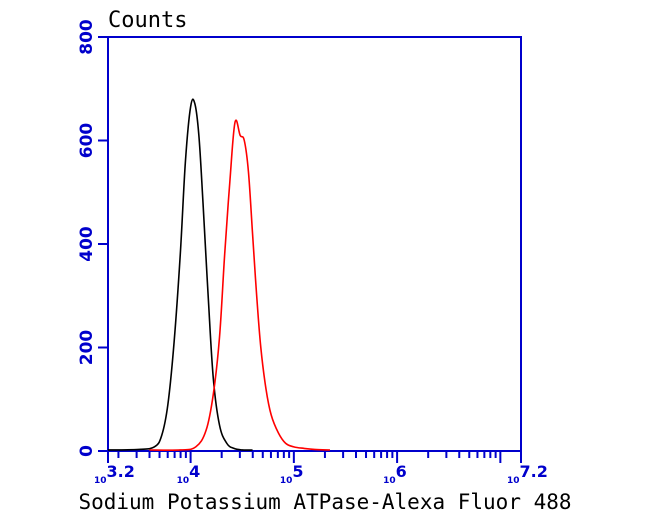  I want to click on x-tick-label: 107.2, so click(527, 474).